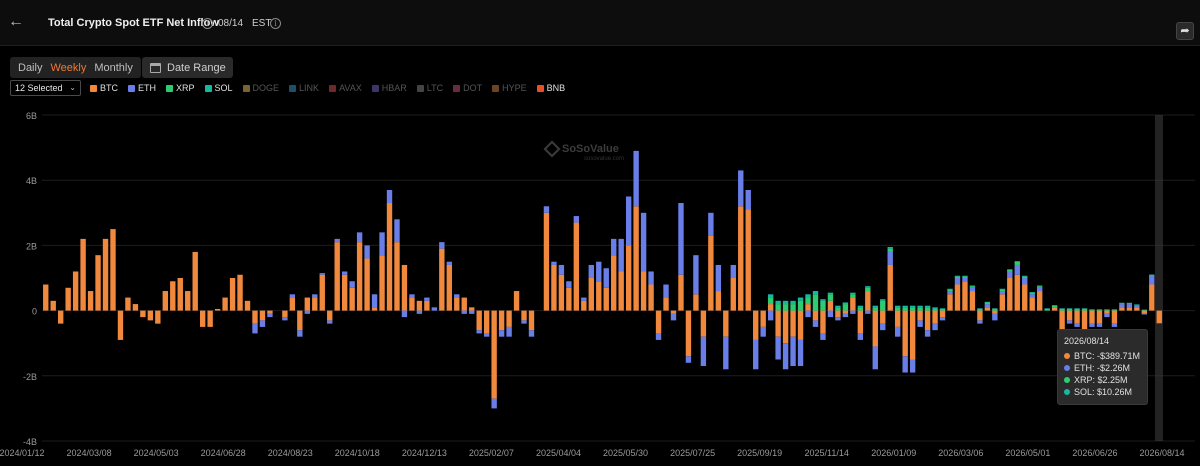  What do you see at coordinates (260, 88) in the screenshot?
I see `legend-item-doge: DOGE` at bounding box center [260, 88].